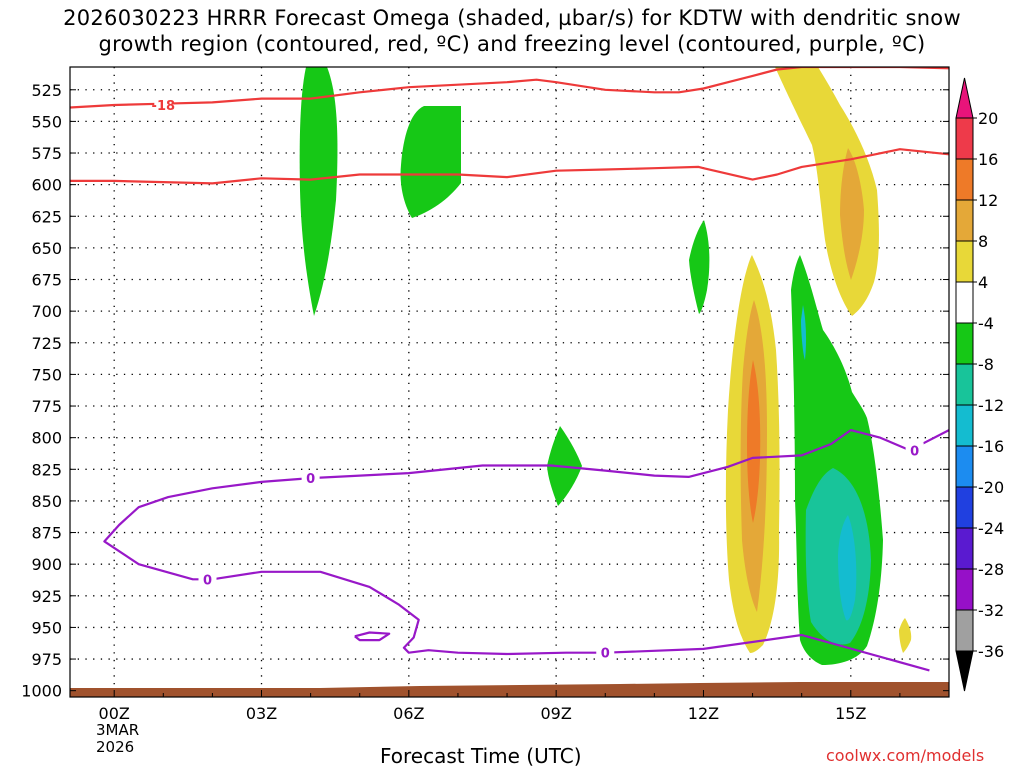 This screenshot has width=1024, height=768. Describe the element at coordinates (46, 501) in the screenshot. I see `y-tick-label-850: 850` at that location.